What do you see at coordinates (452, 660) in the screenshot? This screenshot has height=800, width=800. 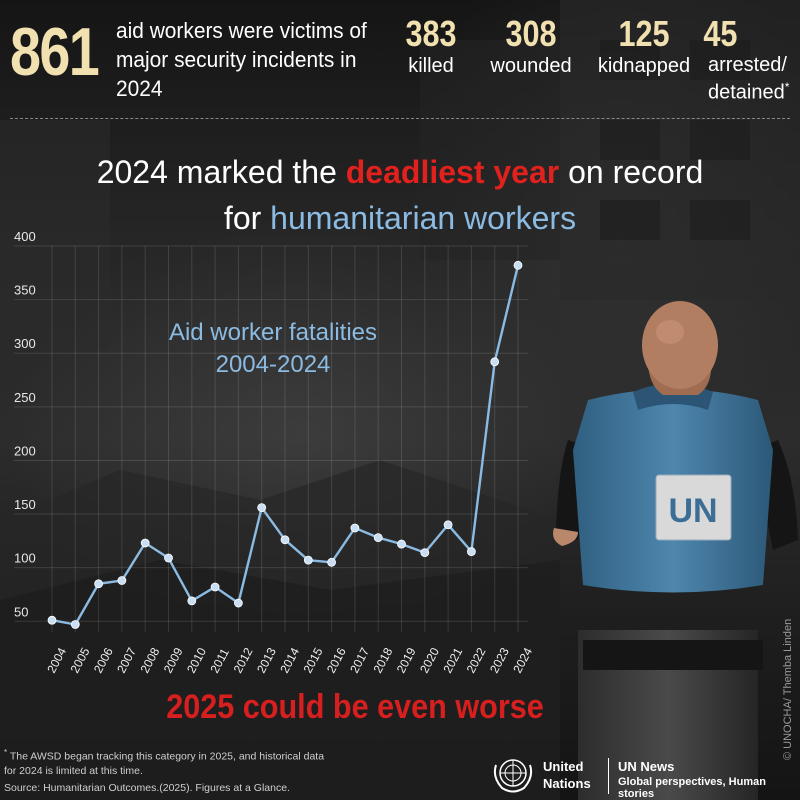 I see `x-tick-label: 2021` at bounding box center [452, 660].